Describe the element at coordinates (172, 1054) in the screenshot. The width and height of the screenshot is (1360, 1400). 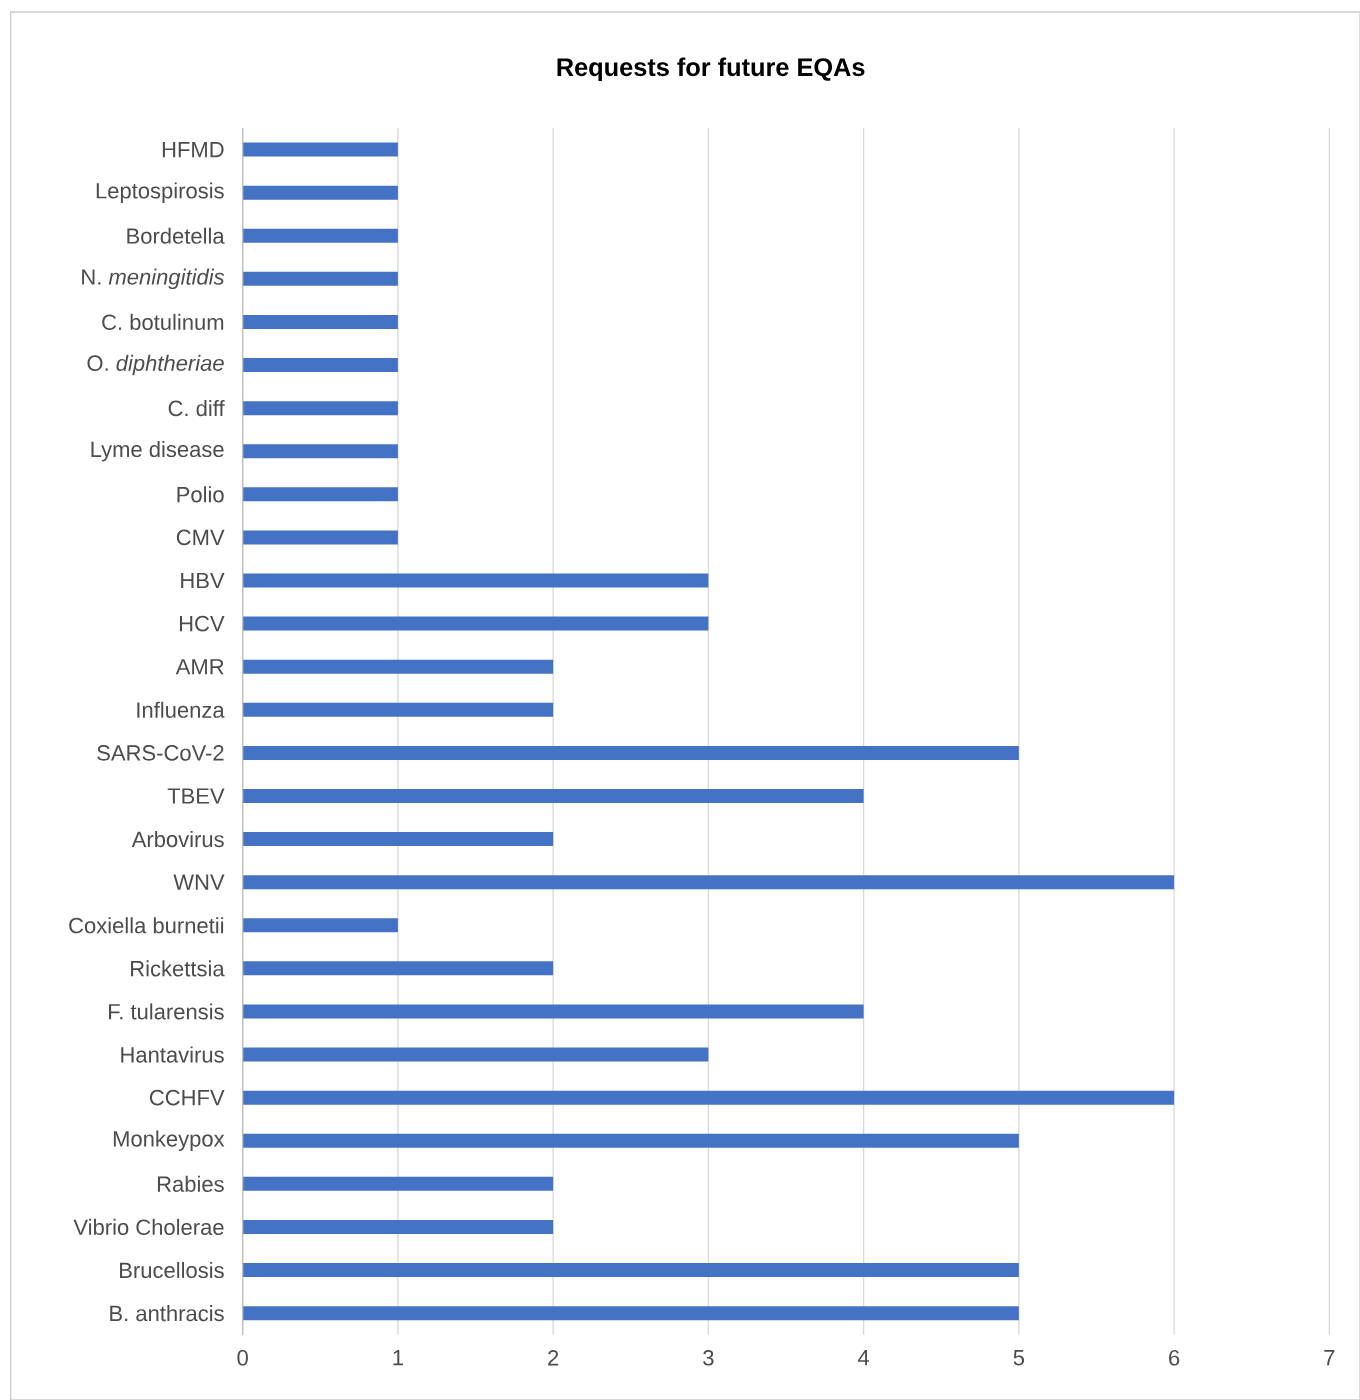
I see `y-tick-label: Hantavirus` at that location.